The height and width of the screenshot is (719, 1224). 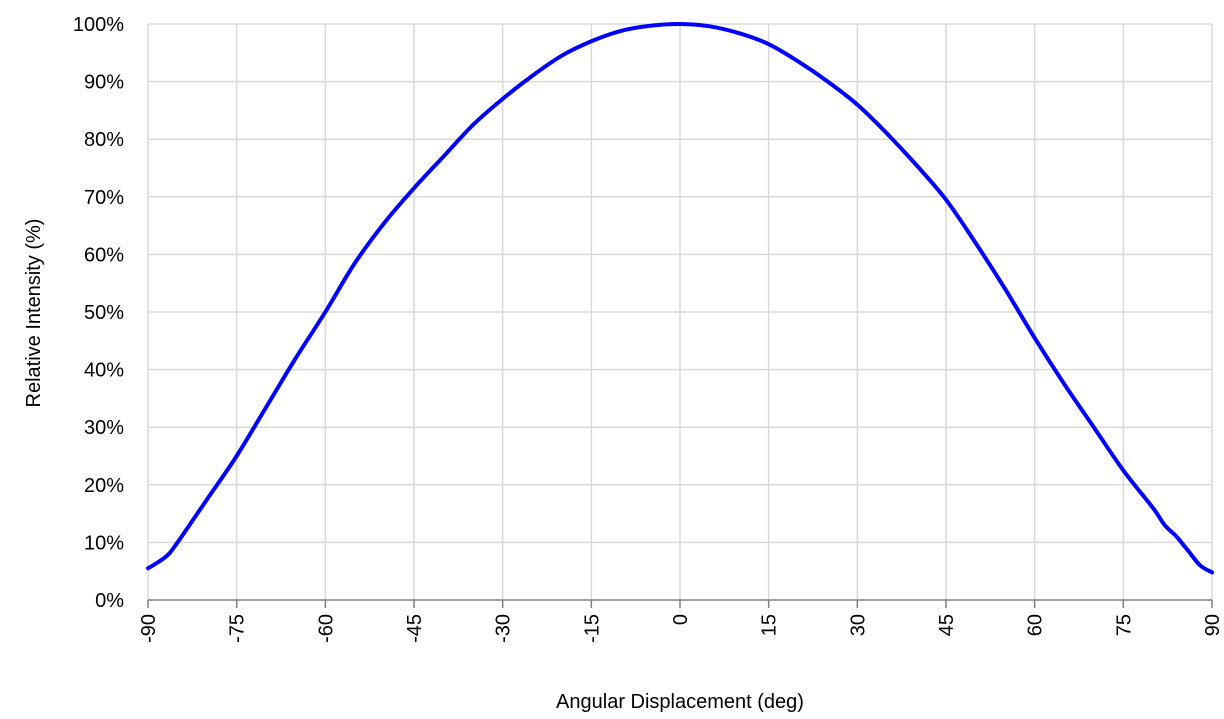 What do you see at coordinates (504, 628) in the screenshot?
I see `x-tick-label: -30` at bounding box center [504, 628].